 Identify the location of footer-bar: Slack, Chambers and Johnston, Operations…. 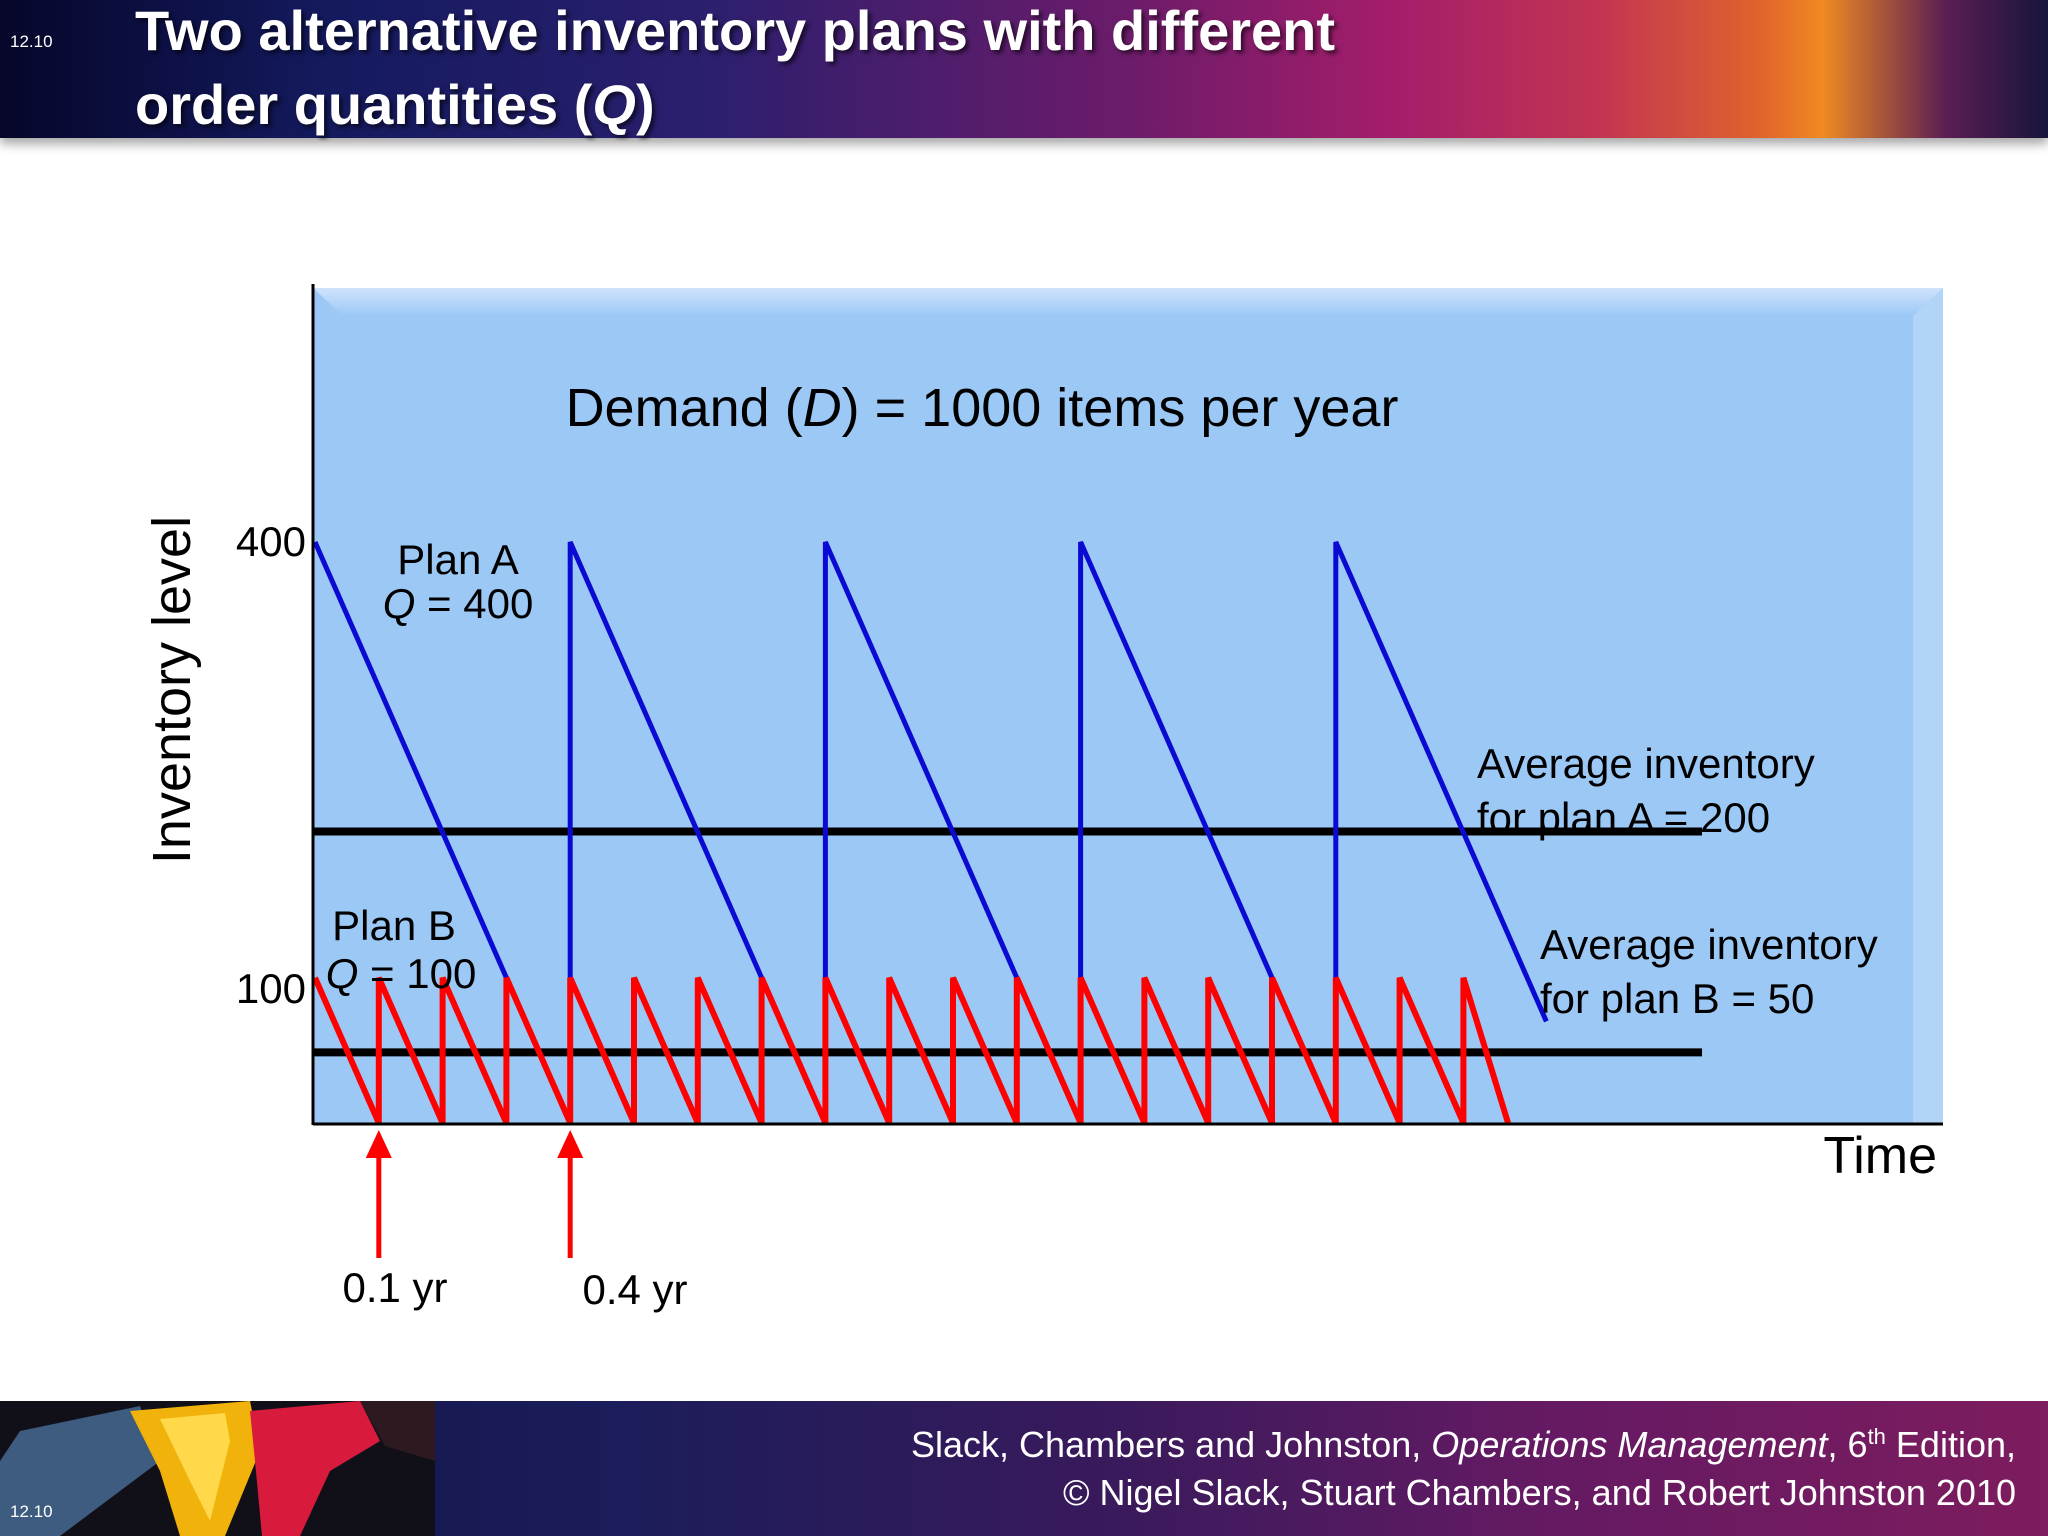
(1024, 1468).